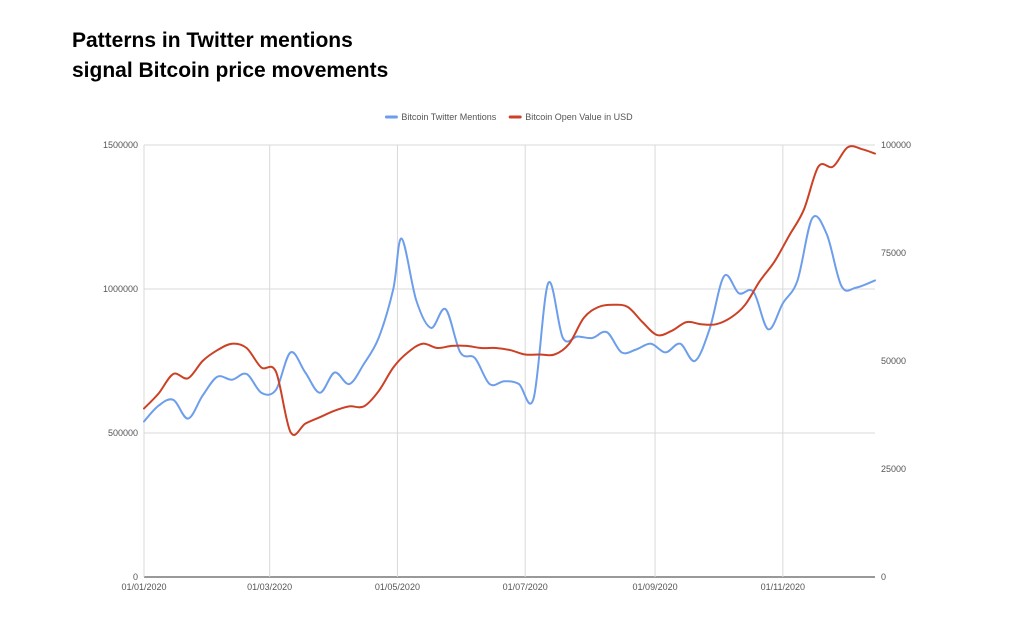  What do you see at coordinates (579, 117) in the screenshot?
I see `legend-label: Bitcoin Open Value in USD` at bounding box center [579, 117].